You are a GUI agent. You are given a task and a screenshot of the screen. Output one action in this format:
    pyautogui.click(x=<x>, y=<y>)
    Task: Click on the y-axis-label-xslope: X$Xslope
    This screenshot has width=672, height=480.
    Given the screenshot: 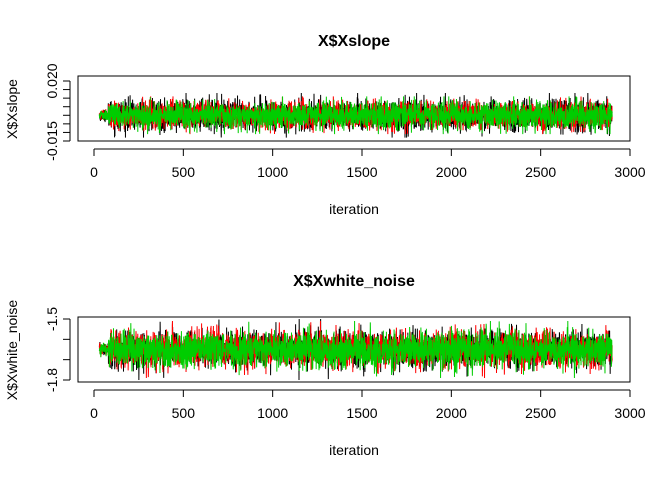 What is the action you would take?
    pyautogui.click(x=12, y=109)
    